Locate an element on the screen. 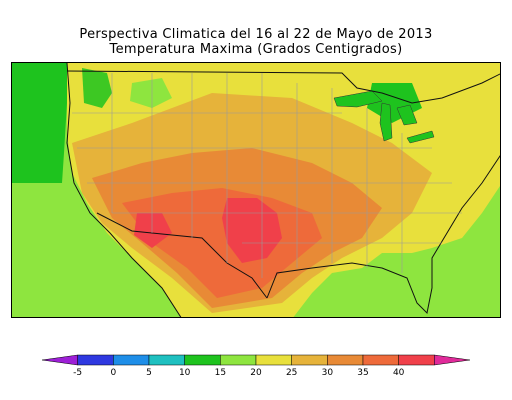 The width and height of the screenshot is (512, 400). lake-superior is located at coordinates (358, 99).